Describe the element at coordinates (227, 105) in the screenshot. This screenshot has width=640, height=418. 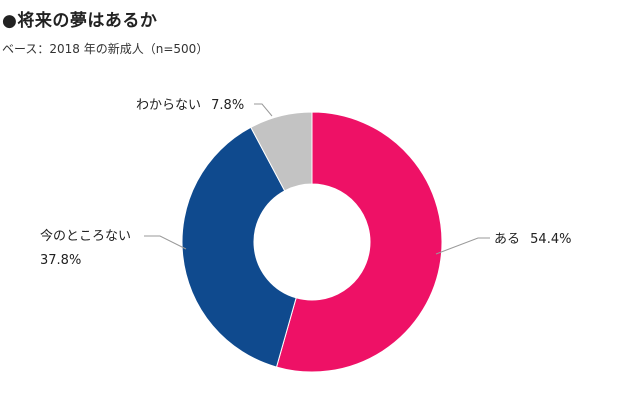
I see `slice-label-wakaranai-value: 7.8%` at that location.